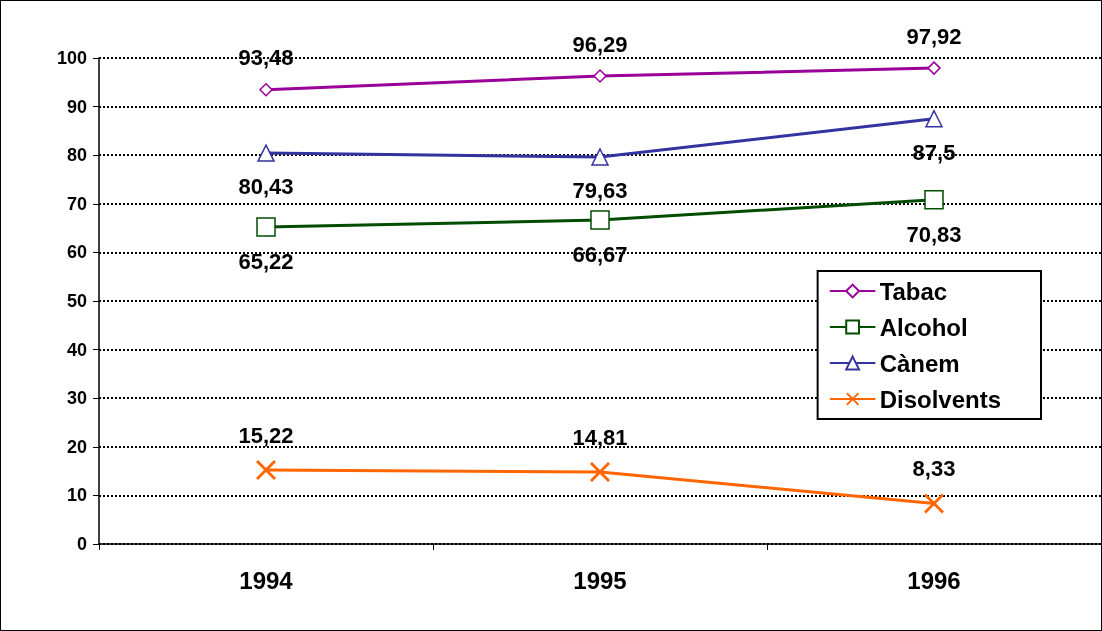  Describe the element at coordinates (266, 580) in the screenshot. I see `x-tick-label: 1994` at that location.